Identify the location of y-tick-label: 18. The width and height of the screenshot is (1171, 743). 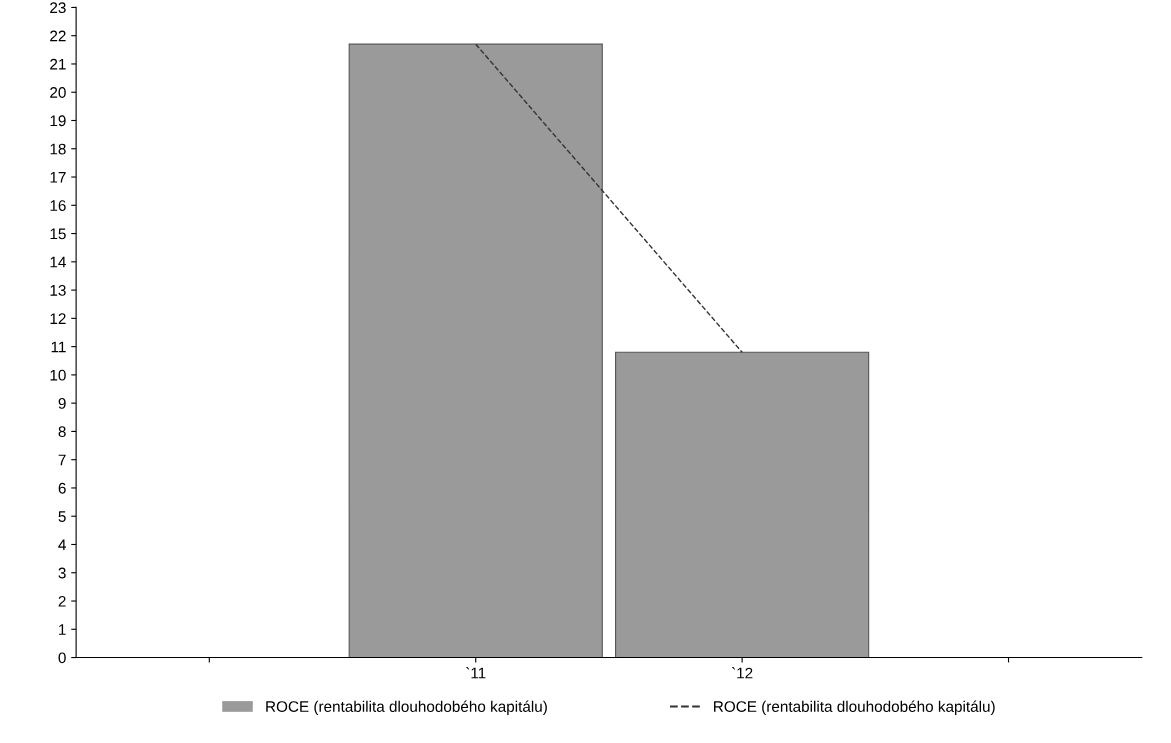
(58, 149).